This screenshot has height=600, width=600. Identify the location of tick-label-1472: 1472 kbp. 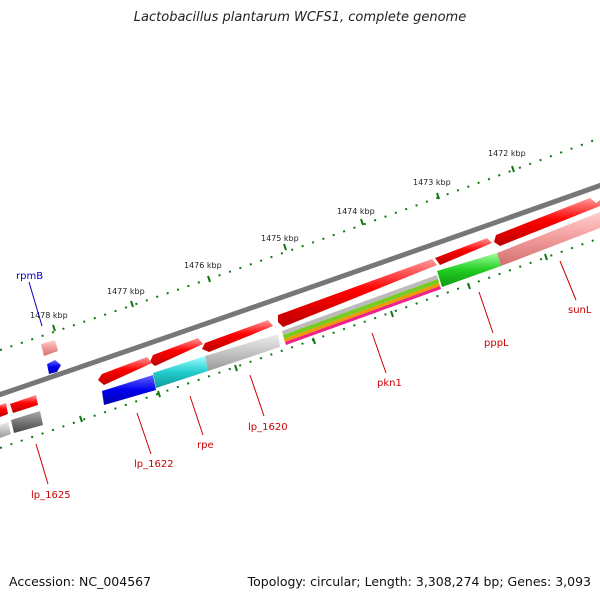
(507, 153).